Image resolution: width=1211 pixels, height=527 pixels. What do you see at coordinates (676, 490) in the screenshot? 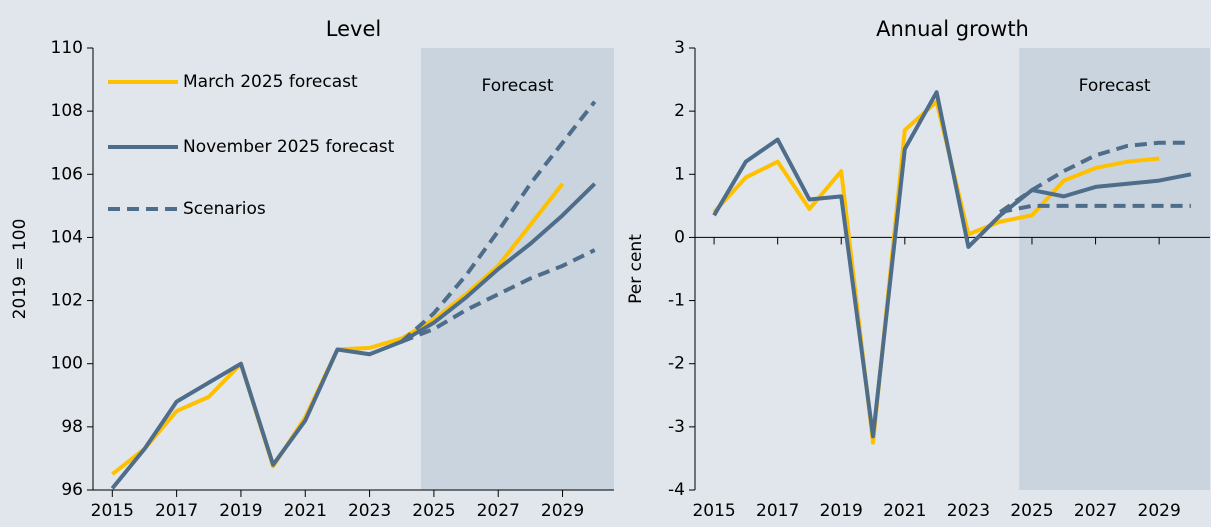
I see `y-tick-label: -4` at bounding box center [676, 490].